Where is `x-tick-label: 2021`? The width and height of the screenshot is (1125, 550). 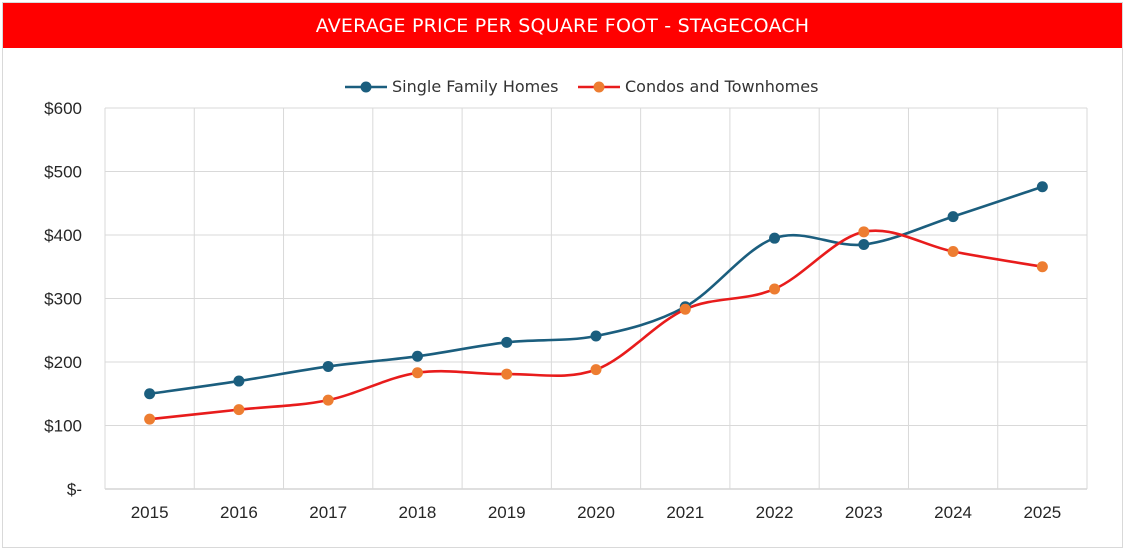
x-tick-label: 2021 is located at coordinates (685, 512).